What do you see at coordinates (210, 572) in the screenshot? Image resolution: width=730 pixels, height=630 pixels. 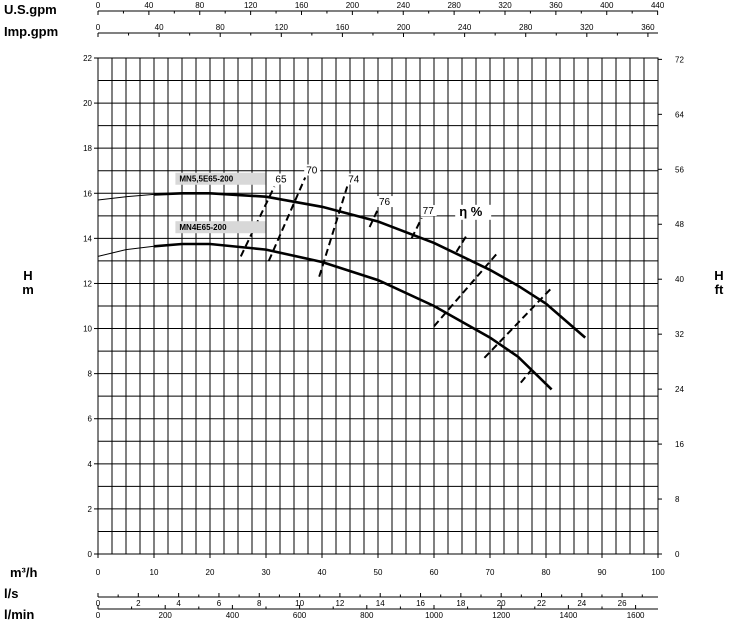 I see `x-primary-tick-label: 20` at bounding box center [210, 572].